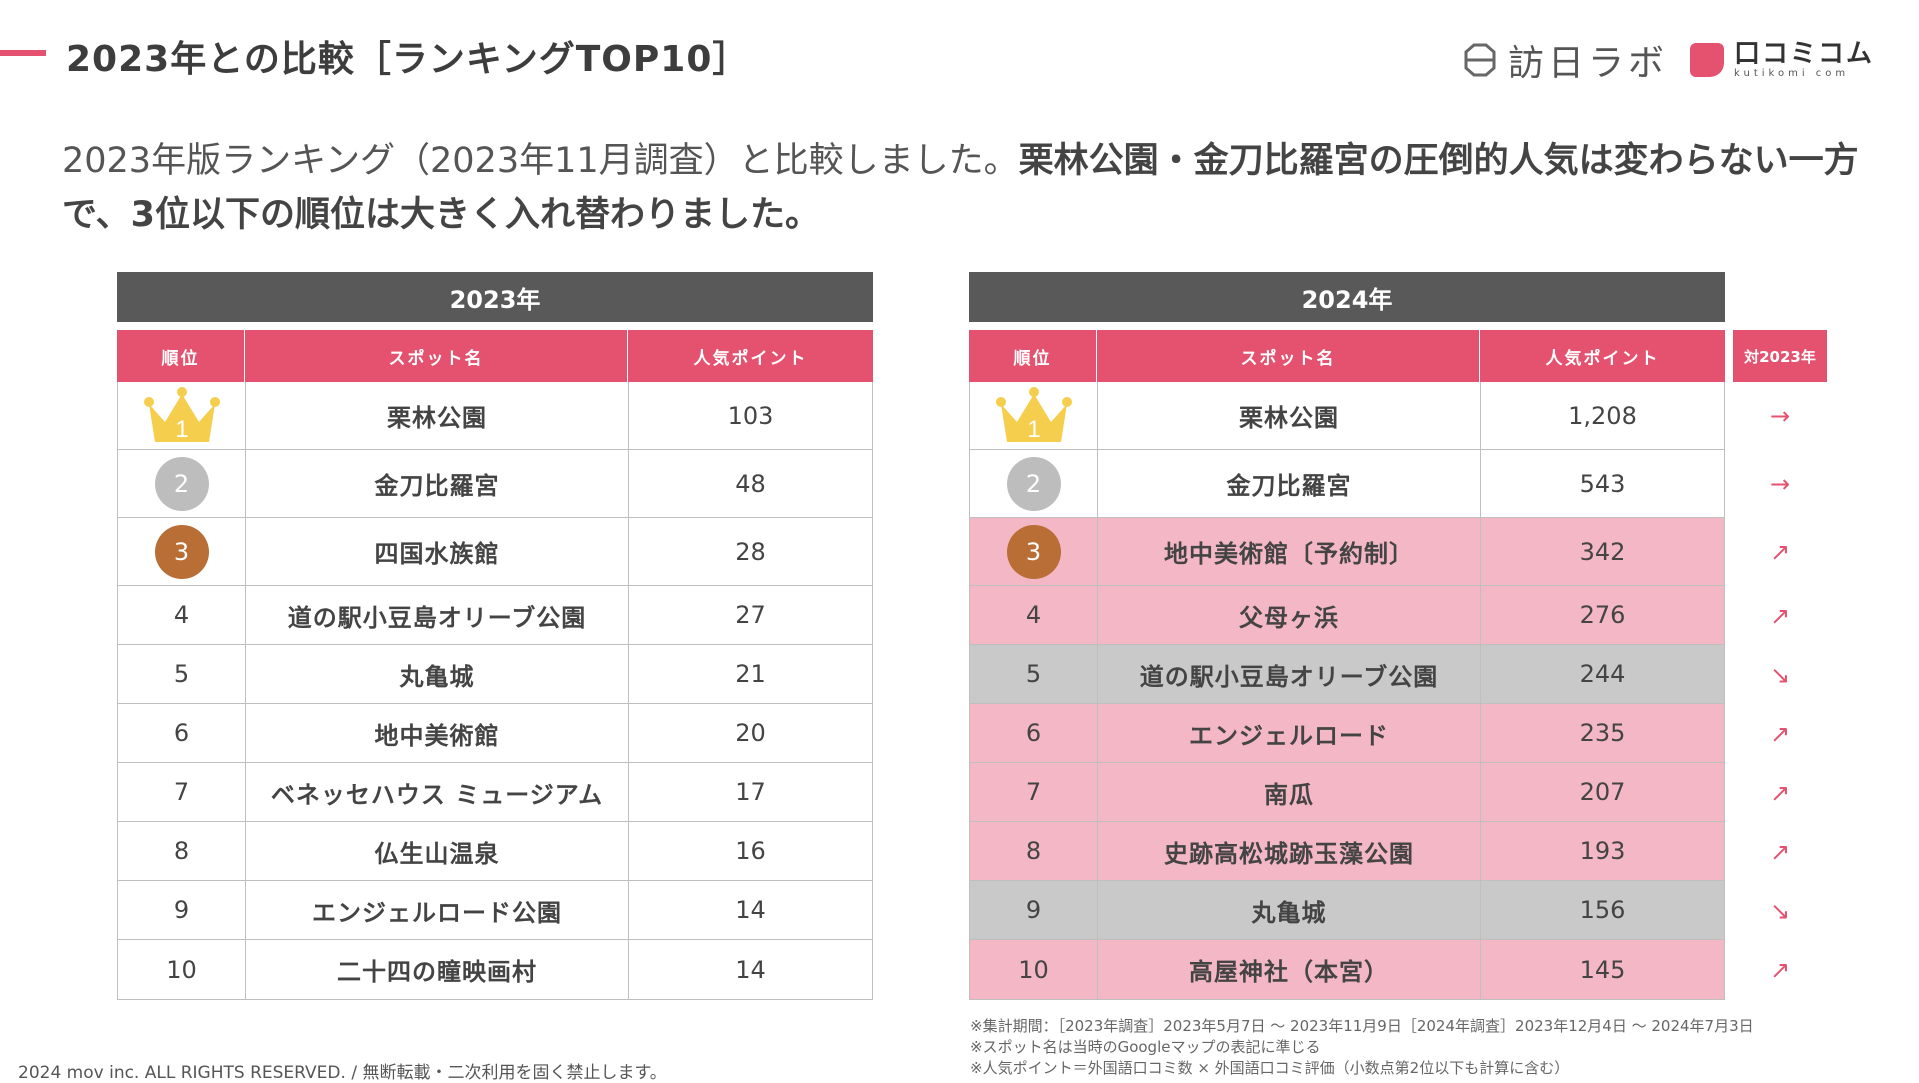 The image size is (1919, 1083). I want to click on table-row: 4 父母ヶ浜 276, so click(1347, 615).